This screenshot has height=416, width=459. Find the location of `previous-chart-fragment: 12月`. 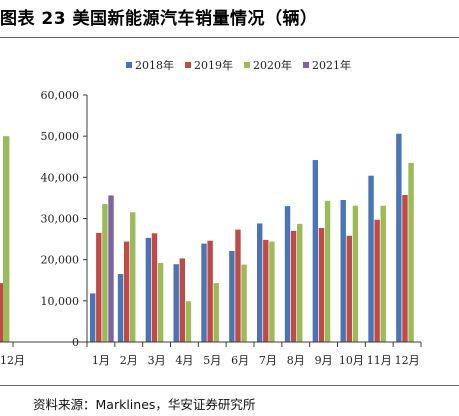

previous-chart-fragment: 12月 is located at coordinates (12, 251).